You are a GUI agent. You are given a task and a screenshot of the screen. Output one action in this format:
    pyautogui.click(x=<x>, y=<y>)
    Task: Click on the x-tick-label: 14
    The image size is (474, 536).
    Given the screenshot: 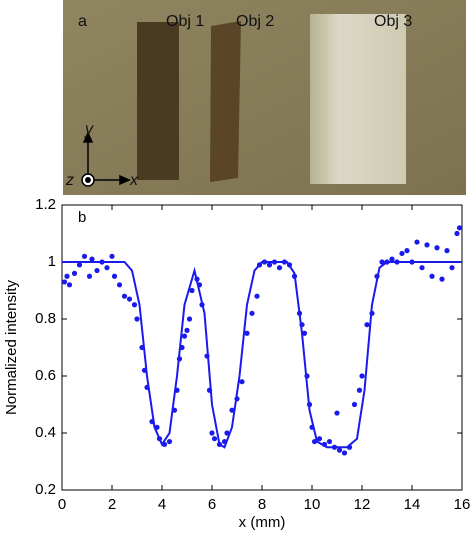 What is the action you would take?
    pyautogui.click(x=412, y=504)
    